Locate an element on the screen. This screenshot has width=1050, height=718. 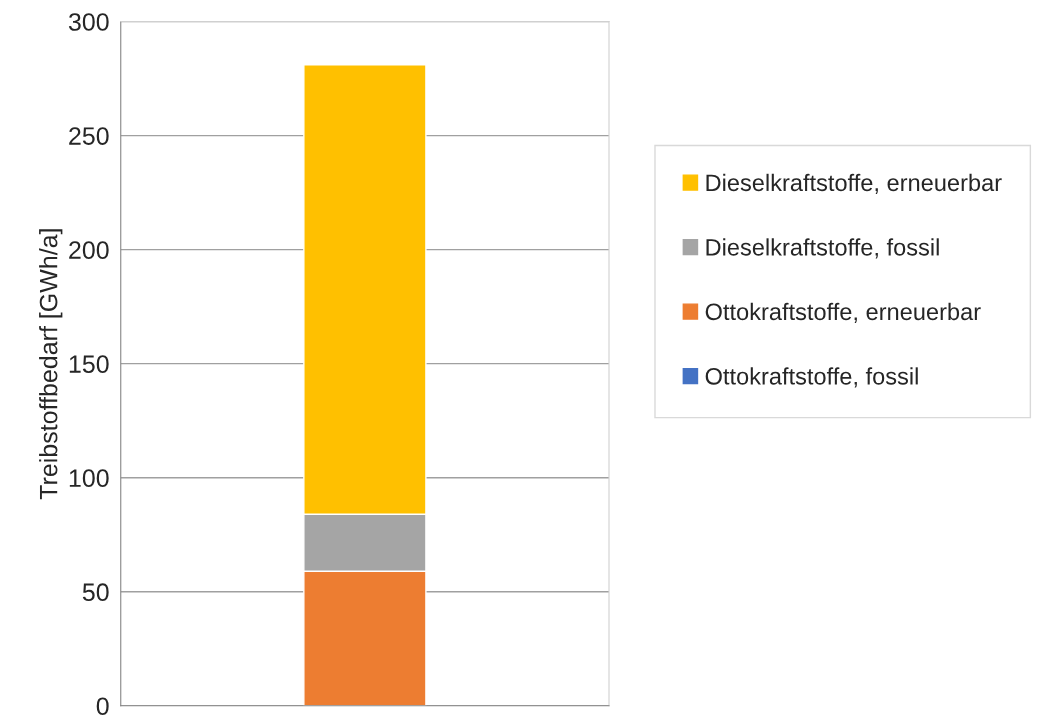
y-tick-label: 150 is located at coordinates (89, 364).